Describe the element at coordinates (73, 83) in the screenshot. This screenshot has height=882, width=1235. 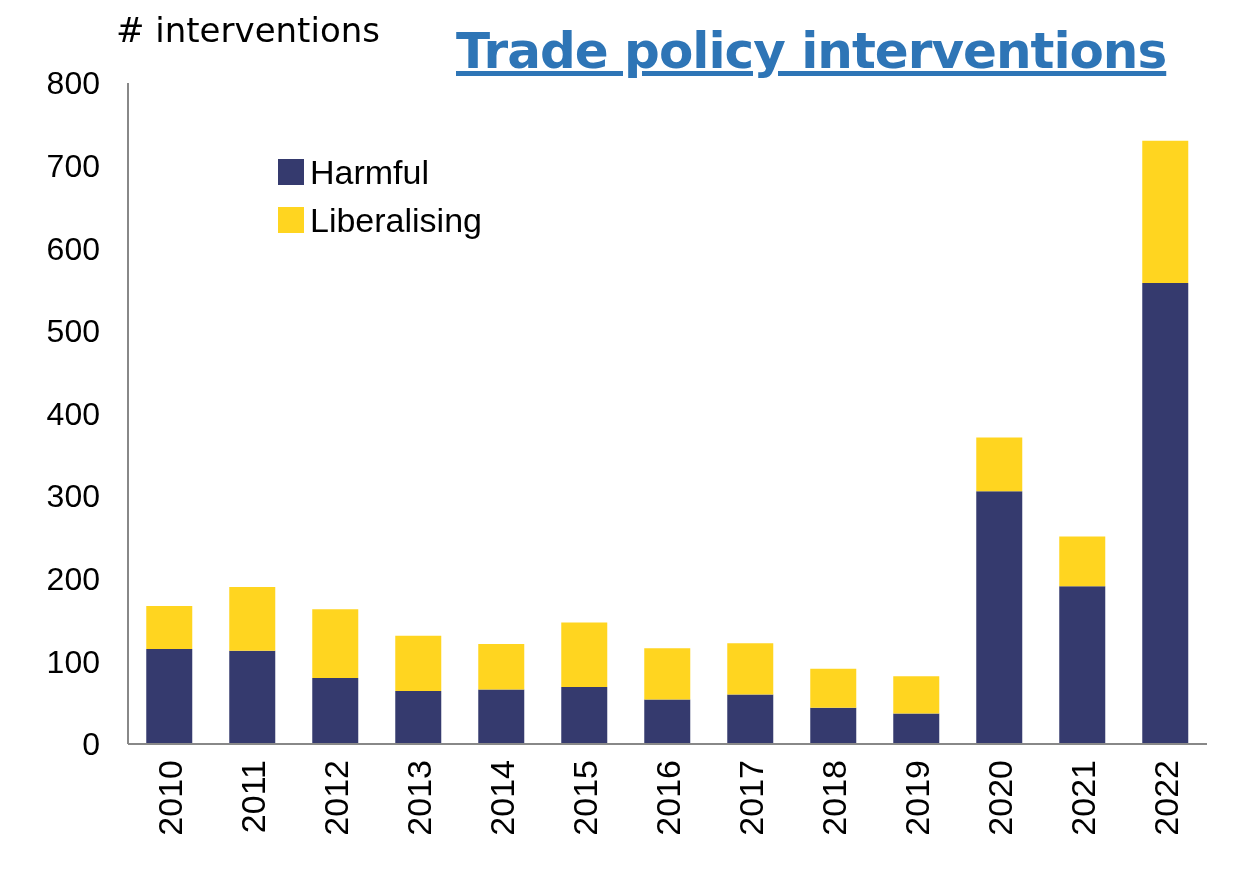
I see `y-tick-label: 800` at that location.